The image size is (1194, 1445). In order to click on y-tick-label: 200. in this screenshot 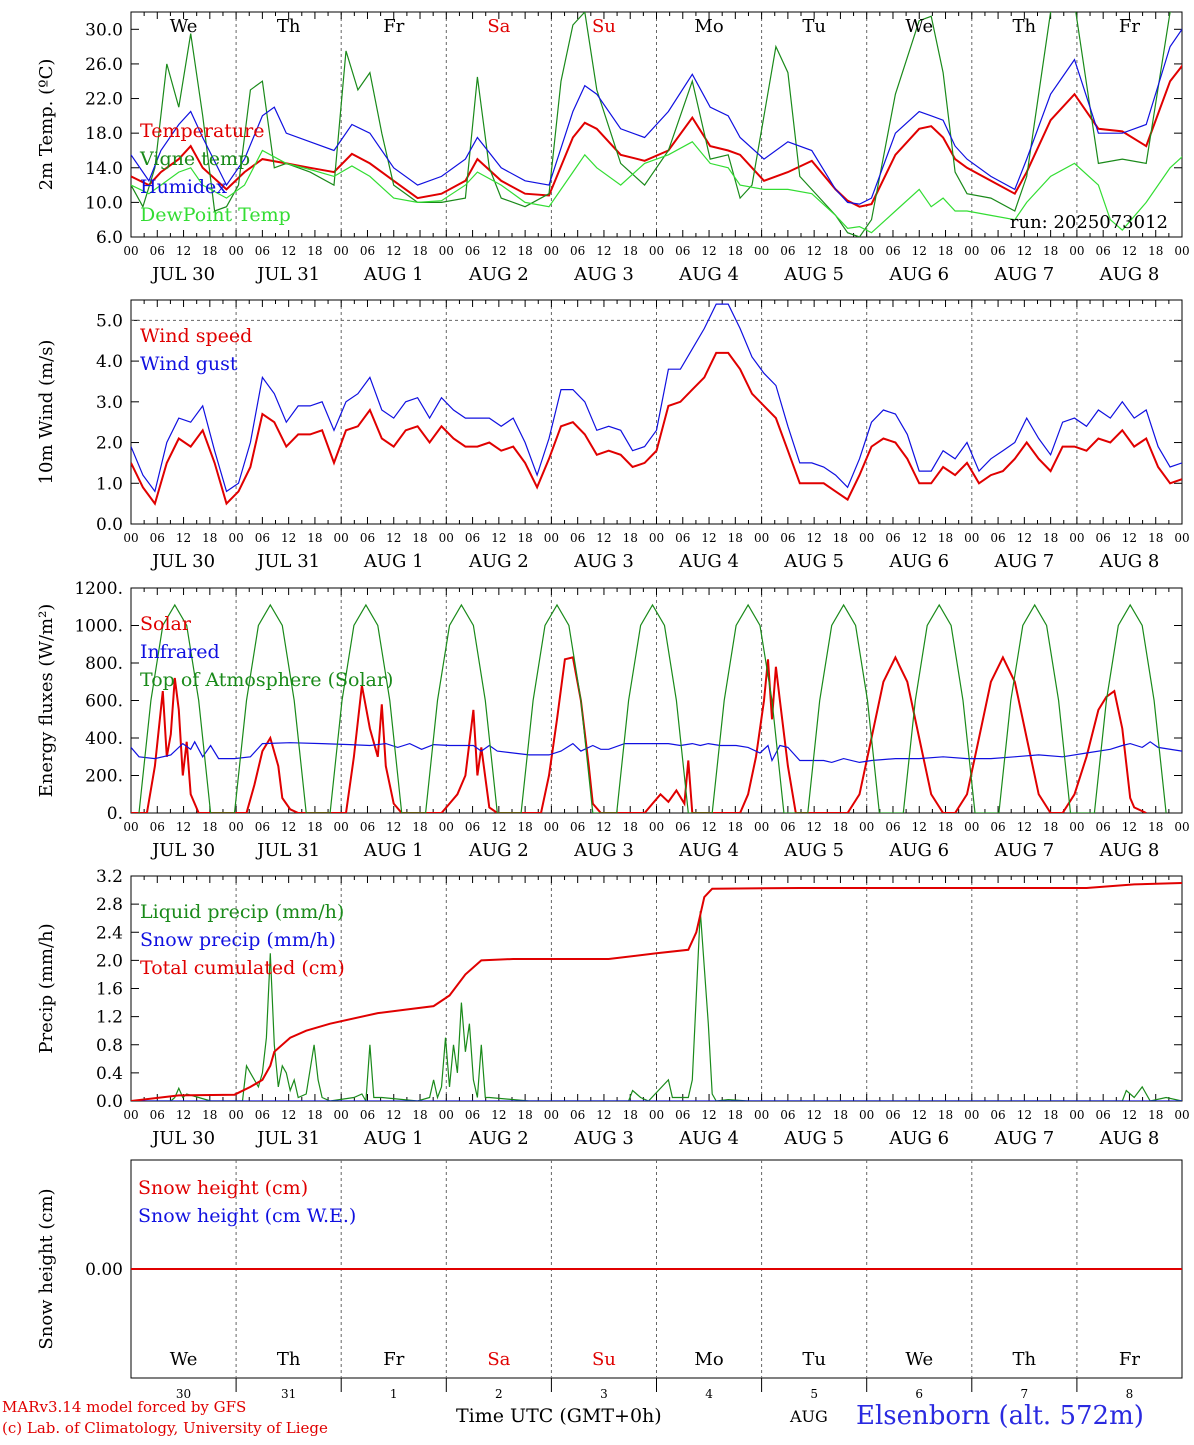, I will do `click(104, 777)`.